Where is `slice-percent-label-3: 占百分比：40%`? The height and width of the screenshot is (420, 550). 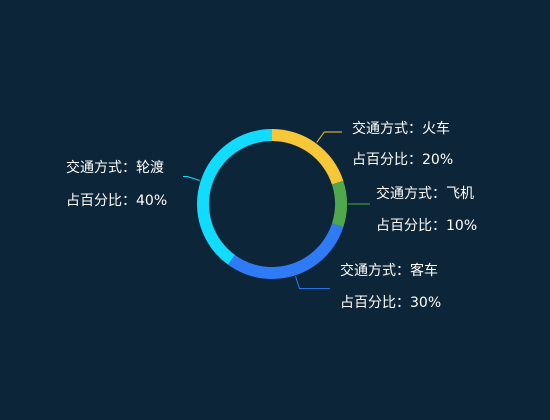 slice-percent-label-3: 占百分比：40% is located at coordinates (116, 201).